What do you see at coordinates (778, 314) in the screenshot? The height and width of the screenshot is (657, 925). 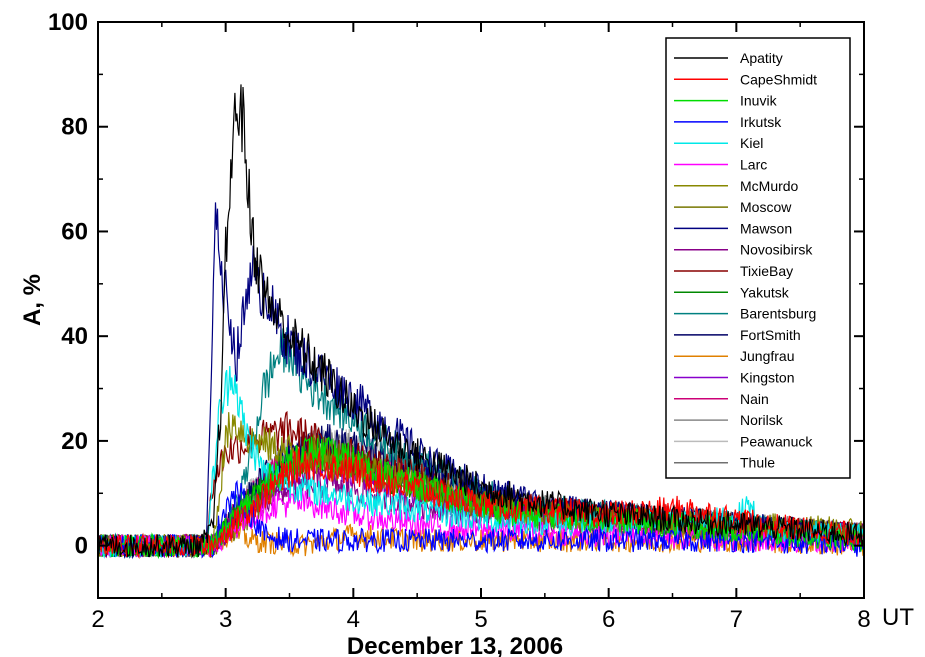 I see `legend-label: Barentsburg` at bounding box center [778, 314].